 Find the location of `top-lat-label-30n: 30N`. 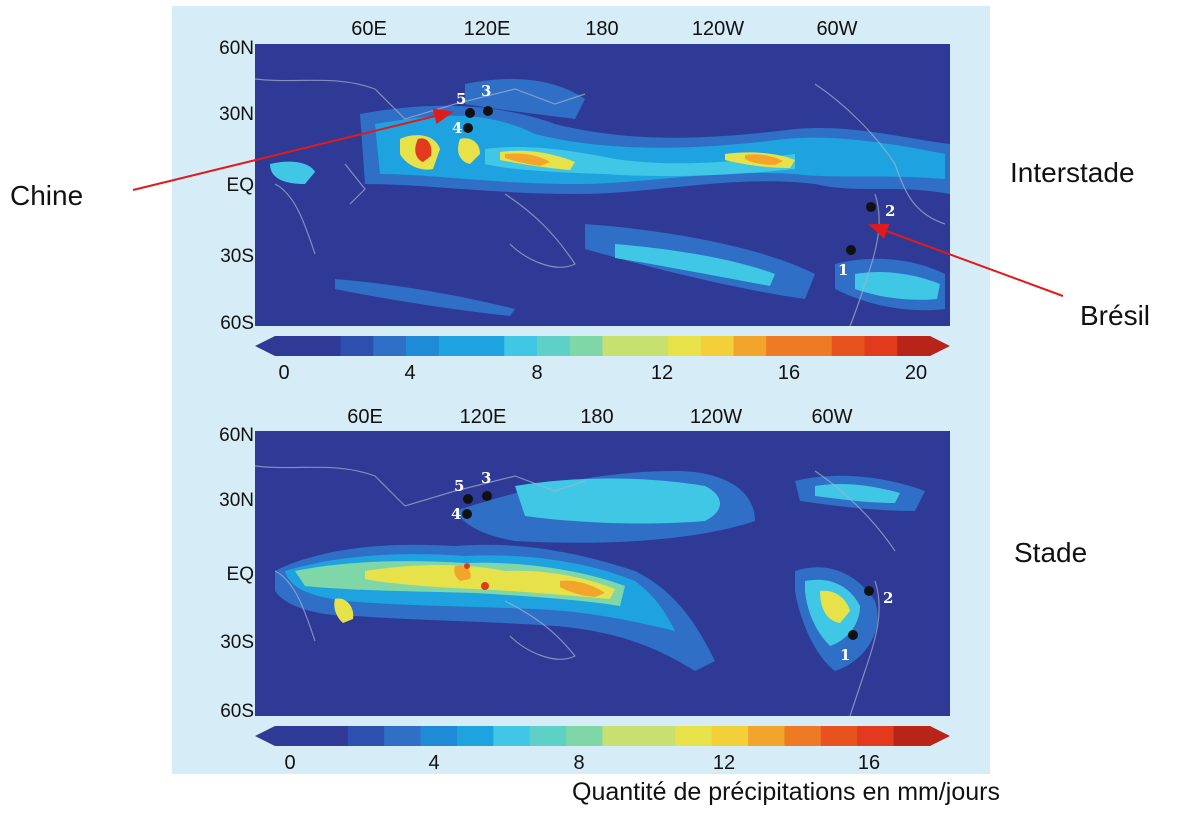

top-lat-label-30n: 30N is located at coordinates (236, 114).